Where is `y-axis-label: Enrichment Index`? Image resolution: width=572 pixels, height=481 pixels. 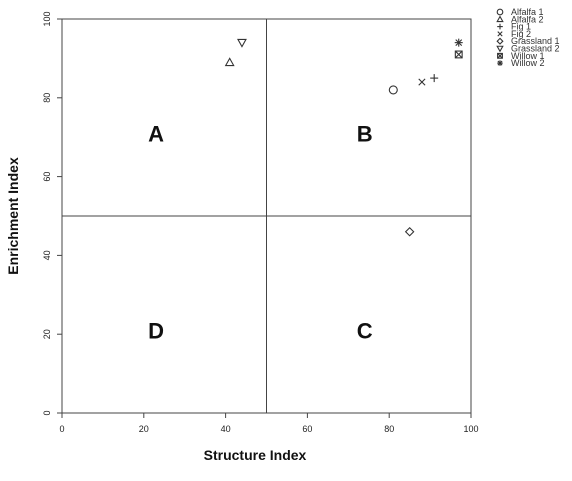
y-axis-label: Enrichment Index is located at coordinates (13, 216).